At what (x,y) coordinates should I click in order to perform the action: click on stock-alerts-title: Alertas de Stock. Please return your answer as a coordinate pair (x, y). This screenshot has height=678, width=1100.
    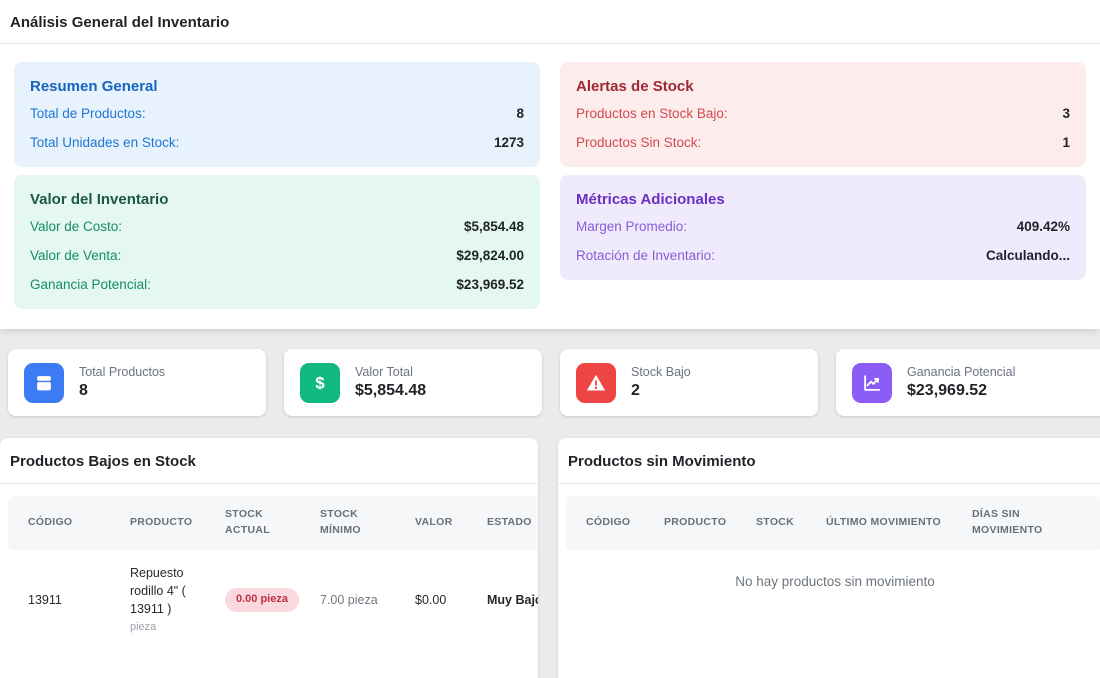
    Looking at the image, I should click on (635, 86).